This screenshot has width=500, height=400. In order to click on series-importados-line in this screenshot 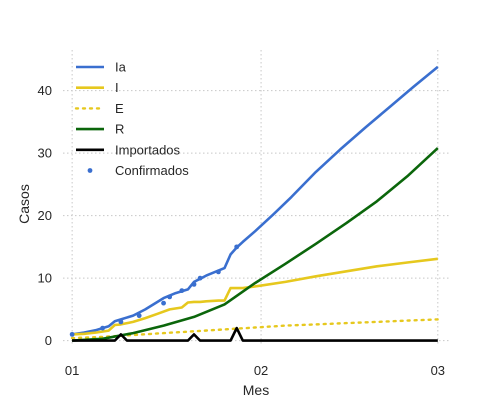, I will do `click(255, 334)`.